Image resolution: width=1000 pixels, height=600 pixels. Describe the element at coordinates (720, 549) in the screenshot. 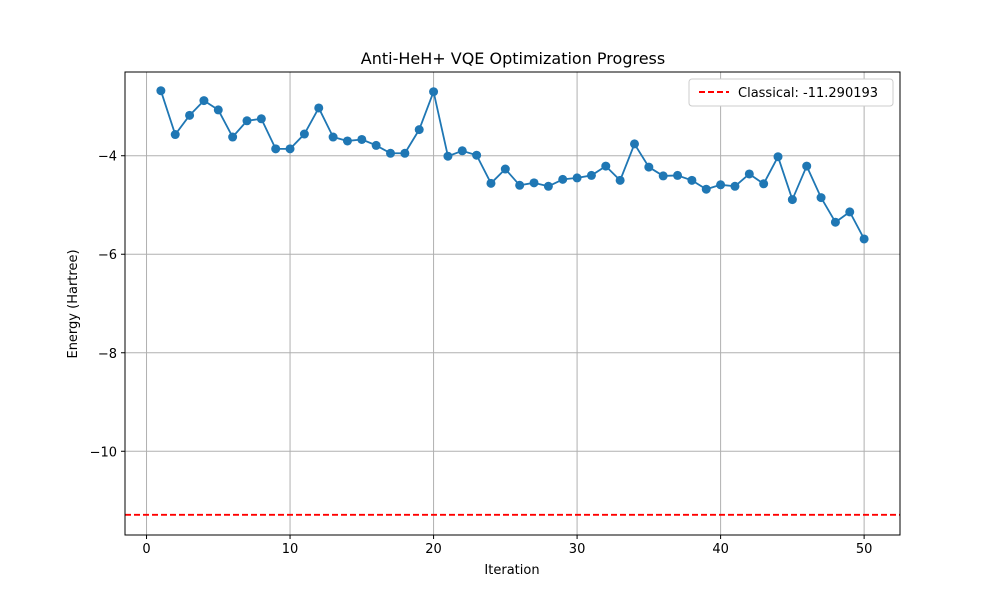

I see `x-tick-label: 40` at that location.